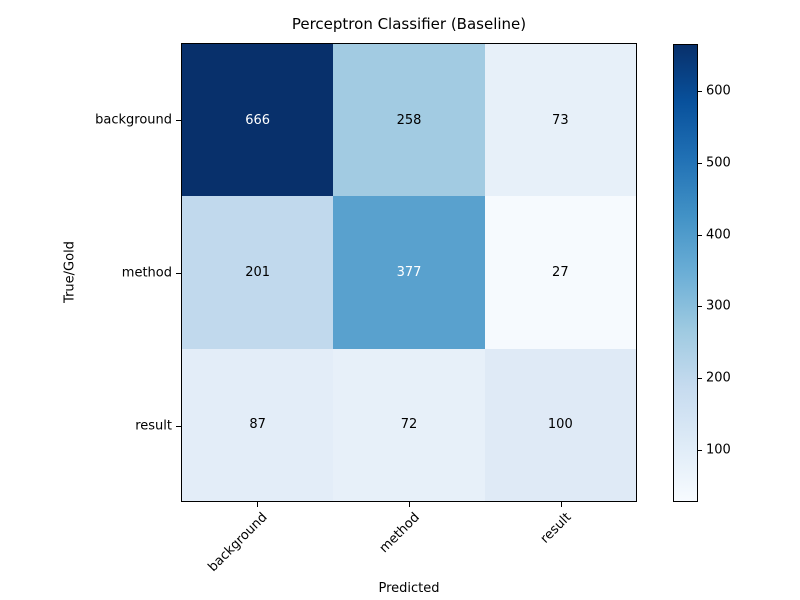 Image resolution: width=800 pixels, height=600 pixels. I want to click on y-tick-label: result, so click(153, 425).